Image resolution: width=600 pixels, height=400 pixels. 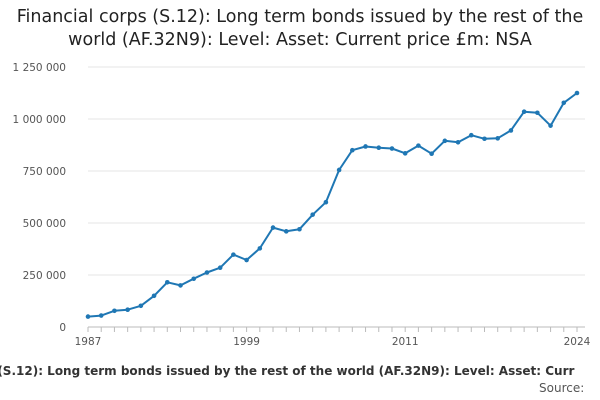 I want to click on y-tick-label: 1 250 000, so click(x=39, y=68).